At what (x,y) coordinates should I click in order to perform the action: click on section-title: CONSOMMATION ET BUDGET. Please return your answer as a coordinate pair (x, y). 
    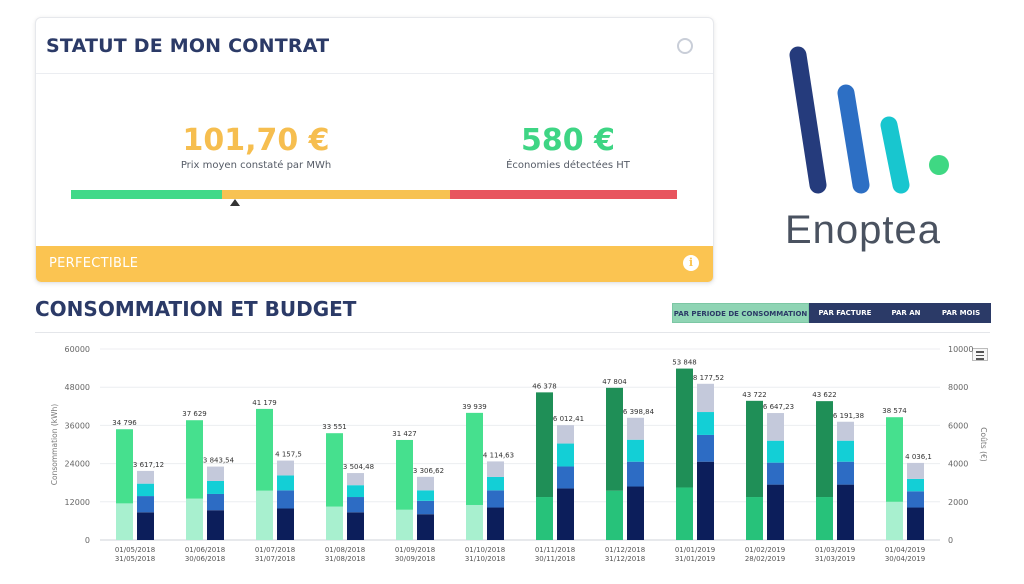
    Looking at the image, I should click on (196, 309).